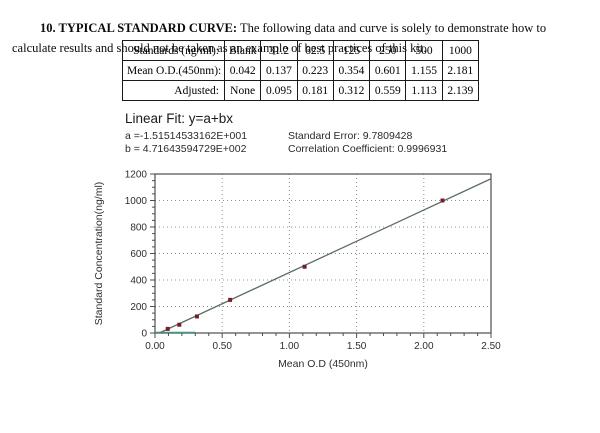 The width and height of the screenshot is (600, 433). I want to click on table-cell: 500, so click(424, 50).